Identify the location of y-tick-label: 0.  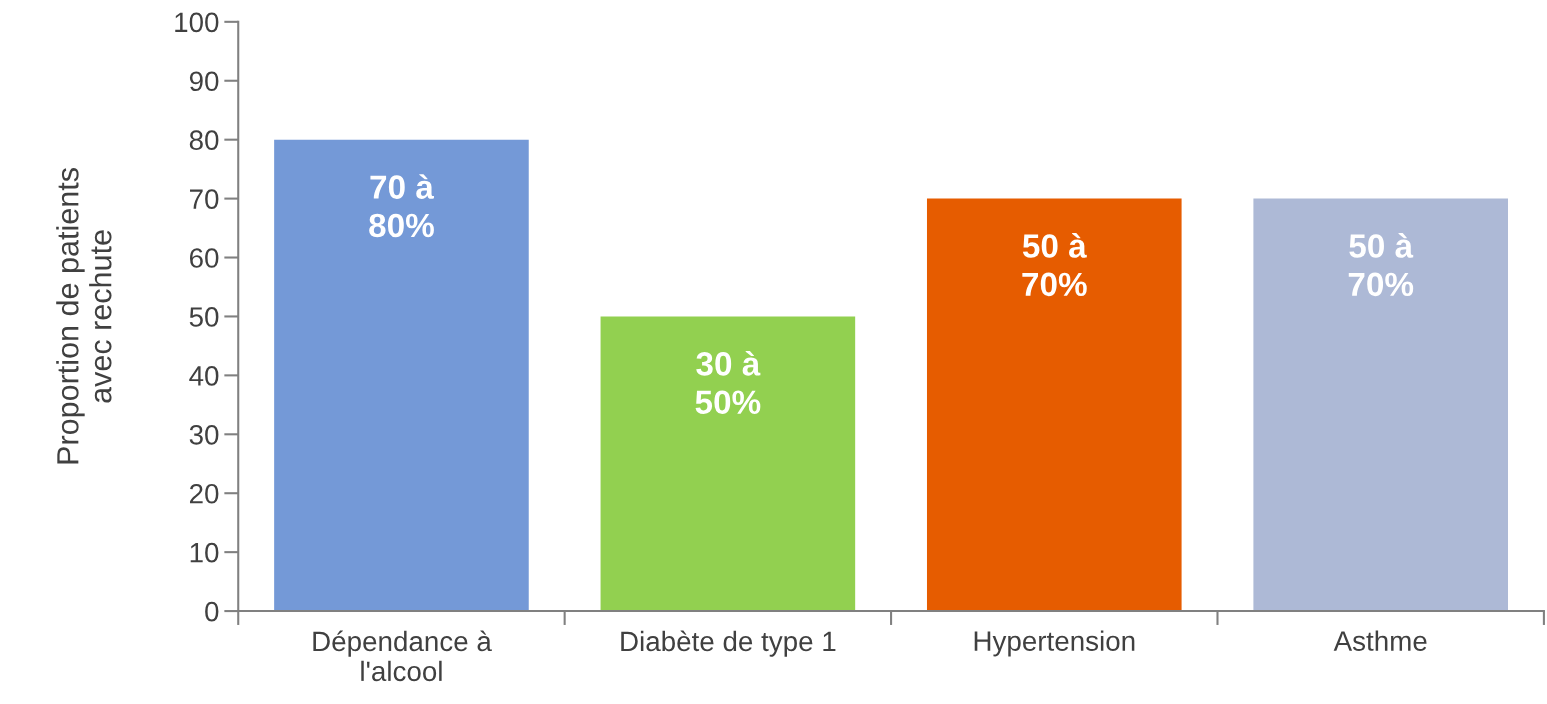
(212, 611).